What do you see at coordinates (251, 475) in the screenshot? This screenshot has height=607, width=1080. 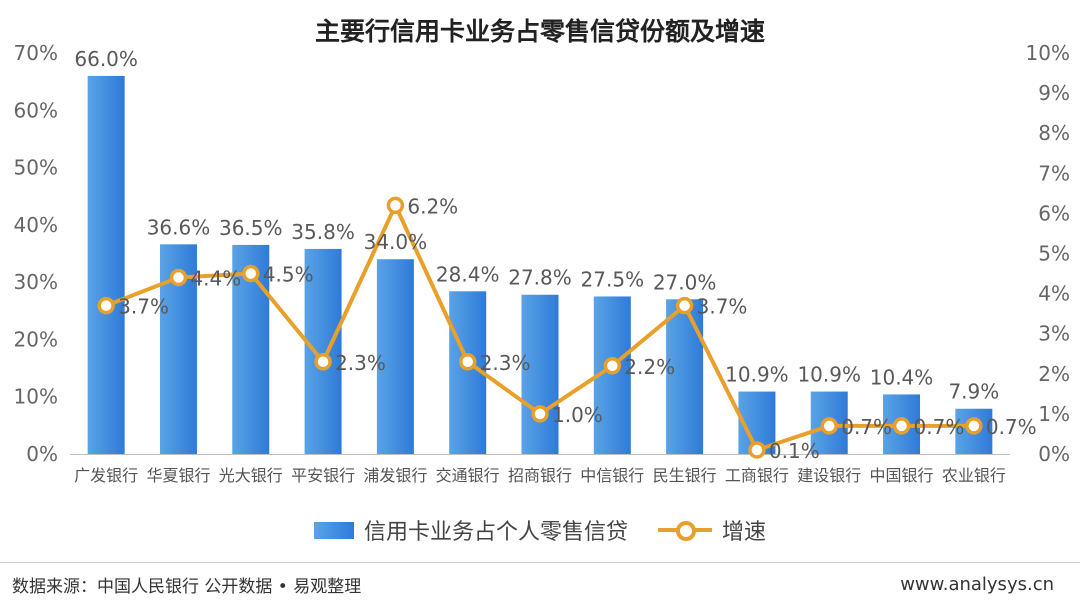 I see `x-tick-label: 光大银行` at bounding box center [251, 475].